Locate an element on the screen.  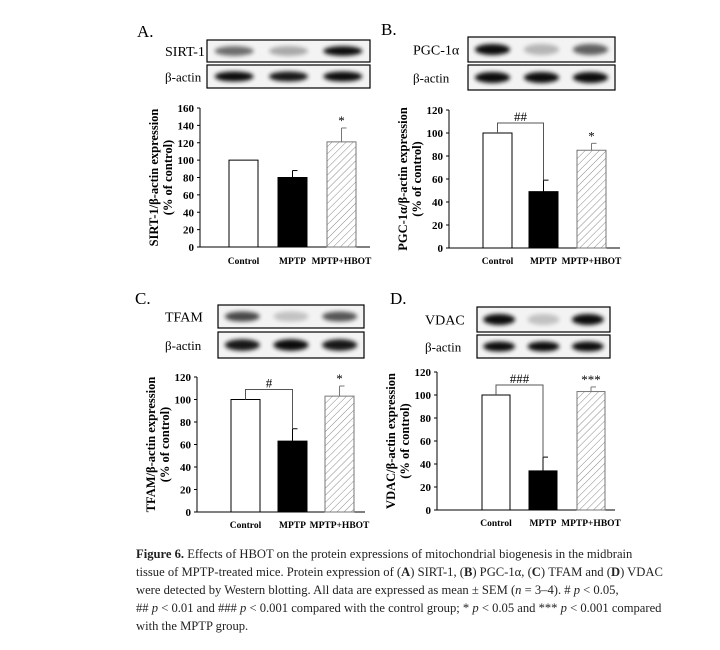
panel-label: D. is located at coordinates (398, 298).